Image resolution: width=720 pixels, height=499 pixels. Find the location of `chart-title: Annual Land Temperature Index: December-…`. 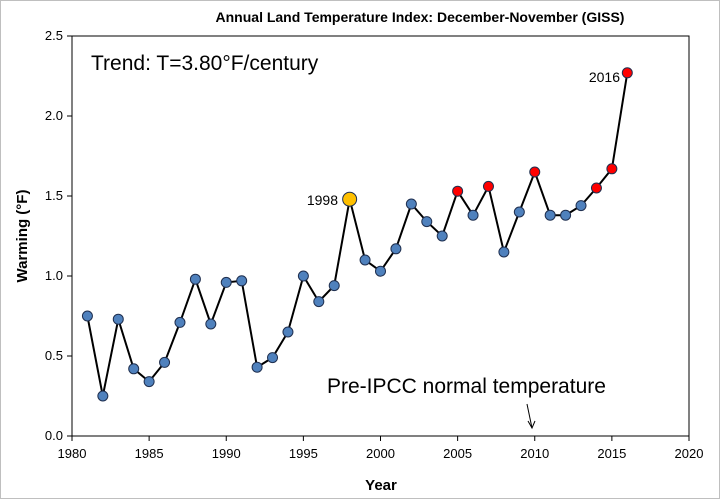

chart-title: Annual Land Temperature Index: December-… is located at coordinates (420, 17).